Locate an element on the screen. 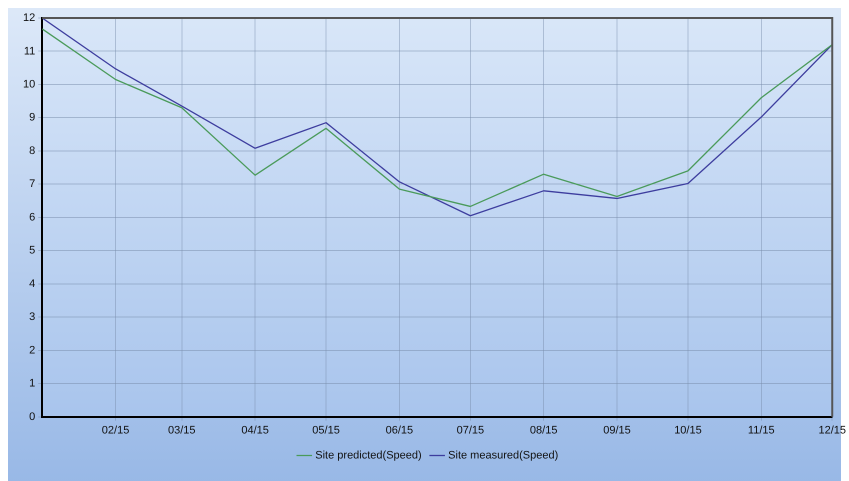 The height and width of the screenshot is (481, 849). x-tick-label: 06/15 is located at coordinates (400, 430).